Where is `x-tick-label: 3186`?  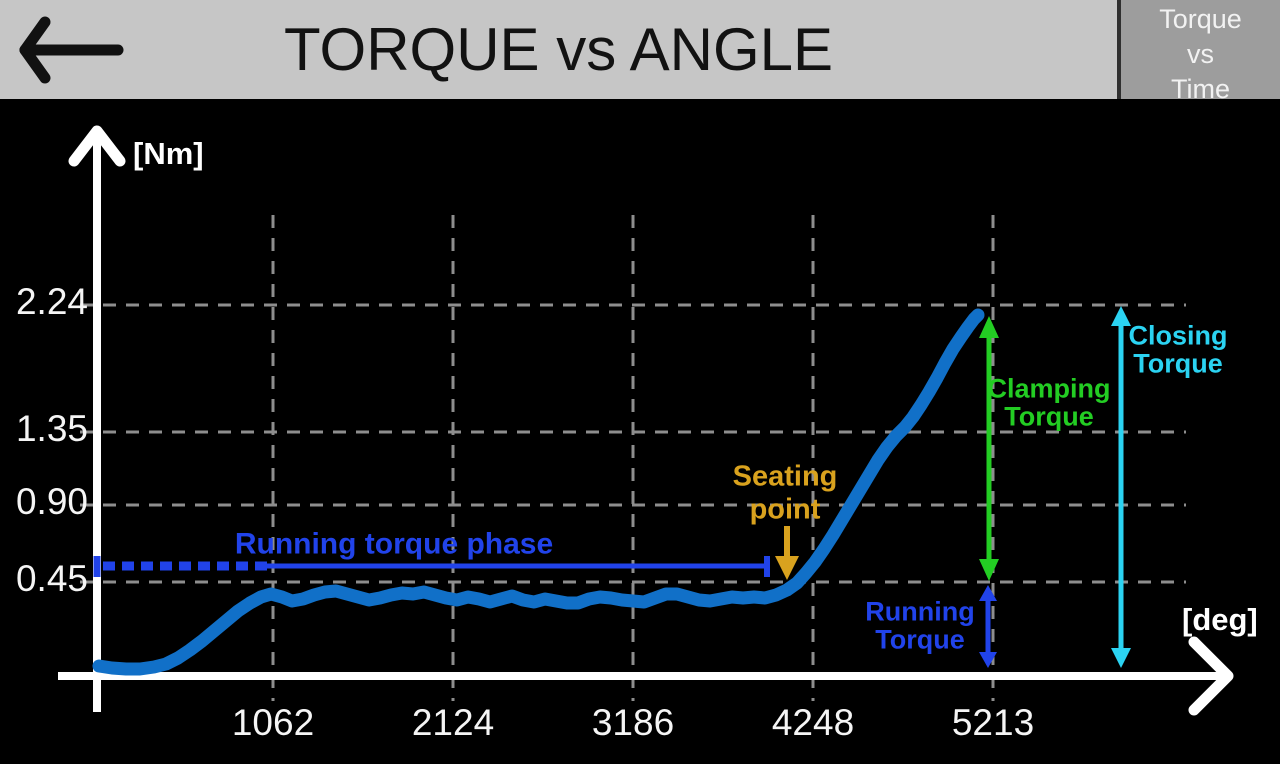 x-tick-label: 3186 is located at coordinates (633, 722).